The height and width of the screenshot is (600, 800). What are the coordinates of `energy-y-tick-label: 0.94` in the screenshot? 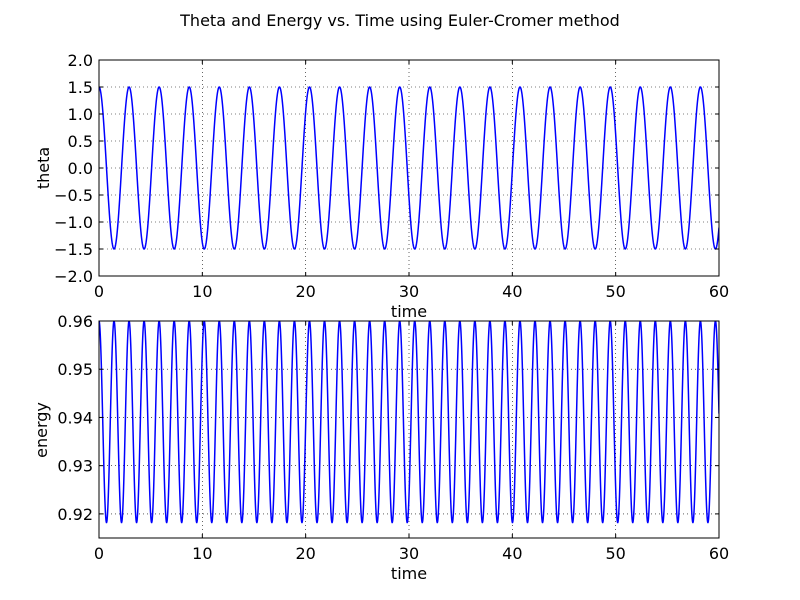 It's located at (75, 417).